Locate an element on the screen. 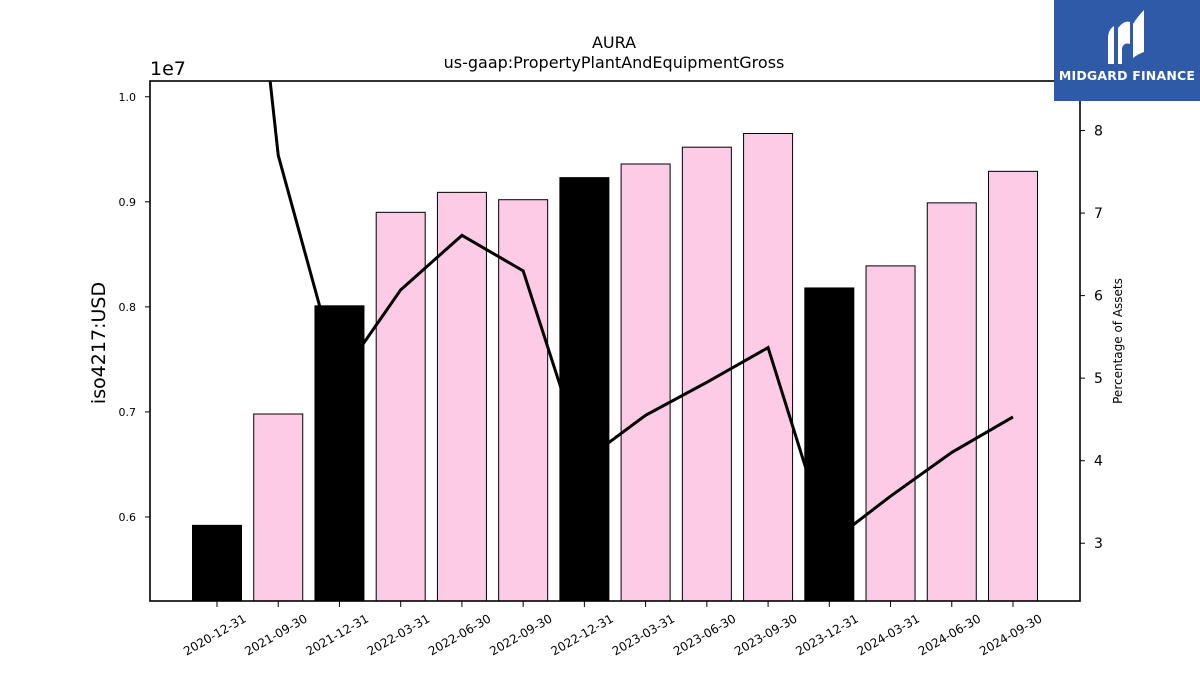 The width and height of the screenshot is (1200, 675). right-y-axis: 3 4 5 6 7 8 is located at coordinates (1091, 338).